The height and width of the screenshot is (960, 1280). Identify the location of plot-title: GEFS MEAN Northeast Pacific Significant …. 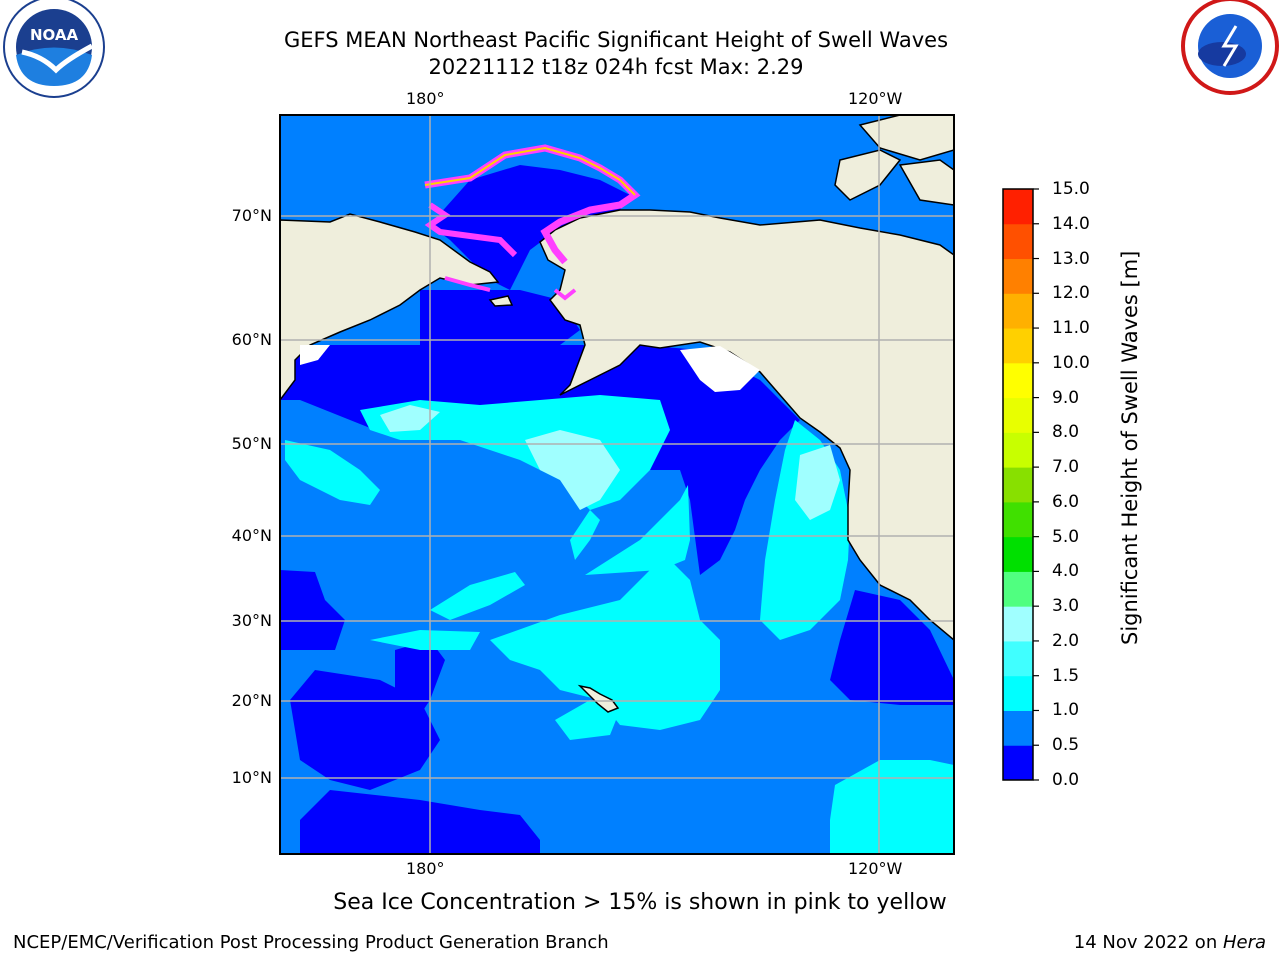
(616, 40).